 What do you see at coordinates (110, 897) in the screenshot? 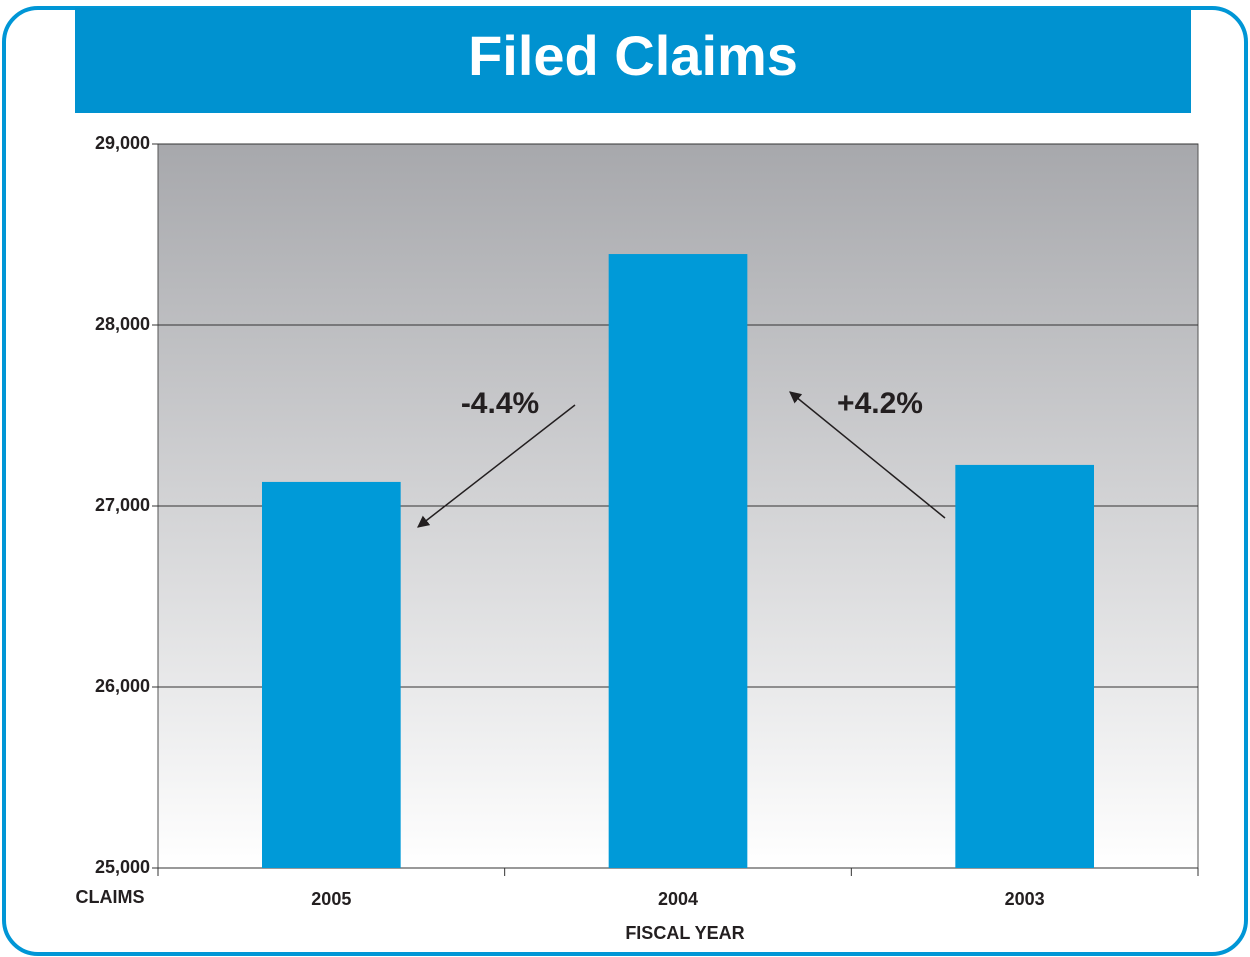
I see `y-axis-label: CLAIMS` at bounding box center [110, 897].